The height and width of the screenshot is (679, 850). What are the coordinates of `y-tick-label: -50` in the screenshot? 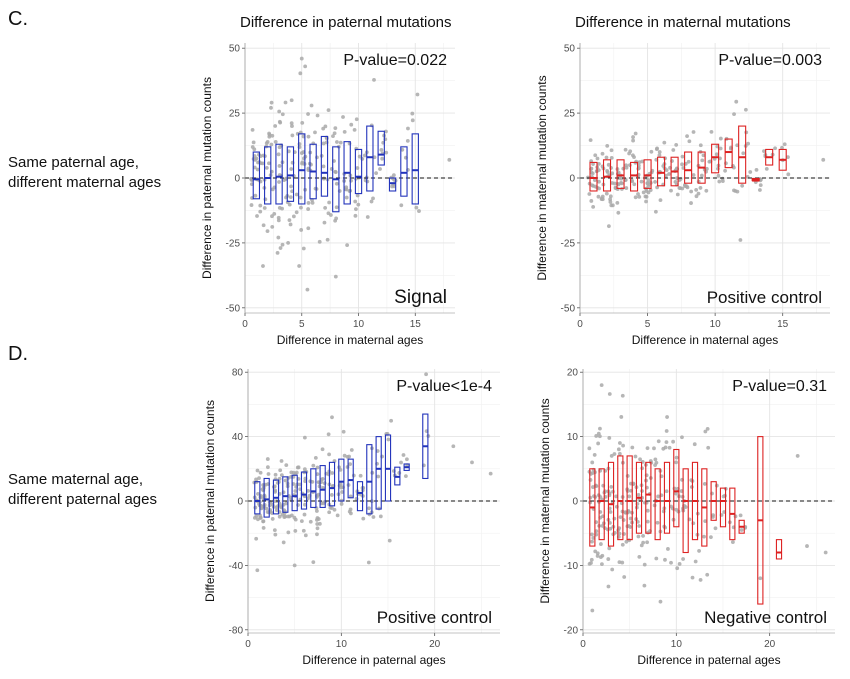 It's located at (568, 308).